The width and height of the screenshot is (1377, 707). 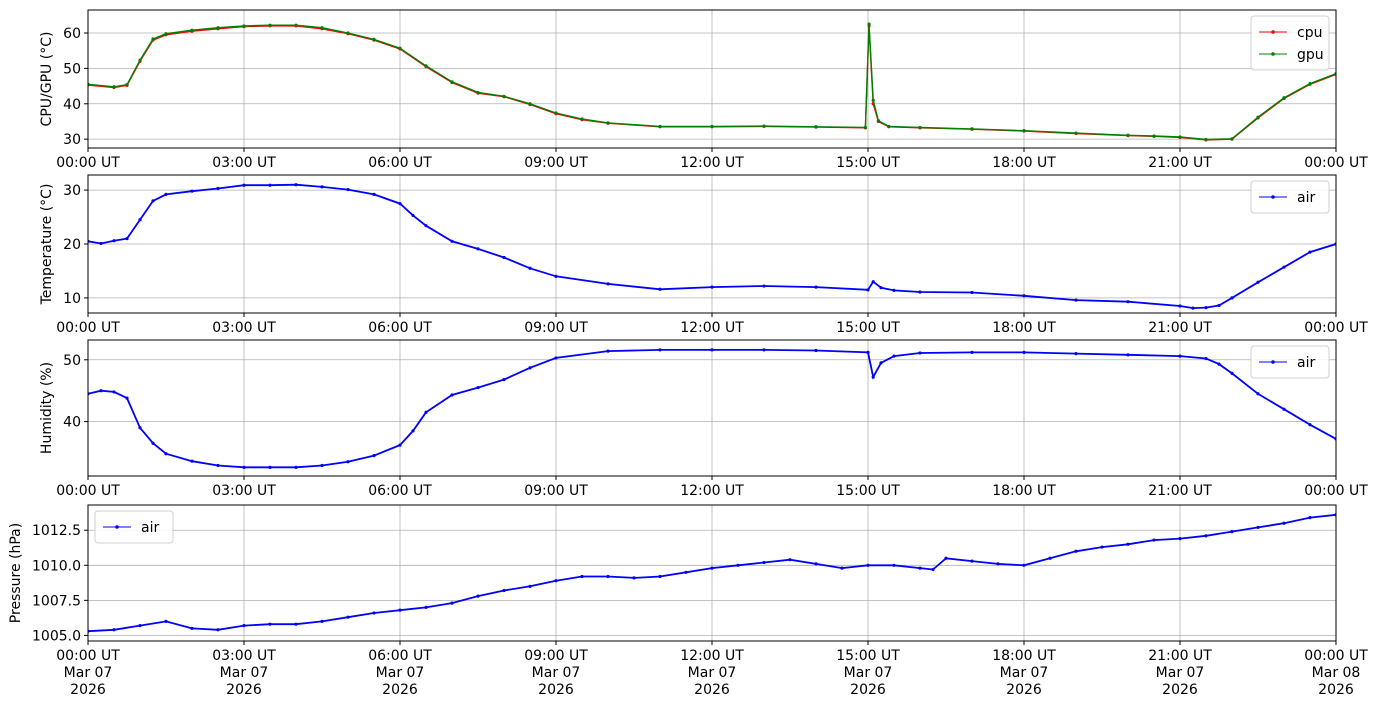 I want to click on x-tick-label: 21:00 UT, so click(x=1180, y=491).